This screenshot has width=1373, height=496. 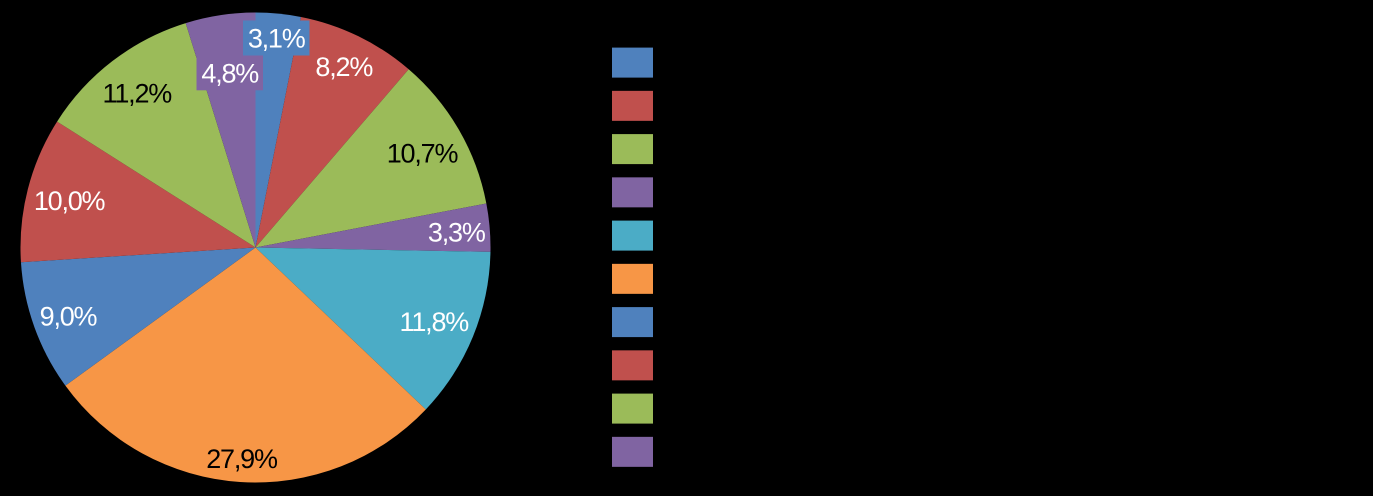 I want to click on svg-text: 3,3%, so click(x=457, y=232).